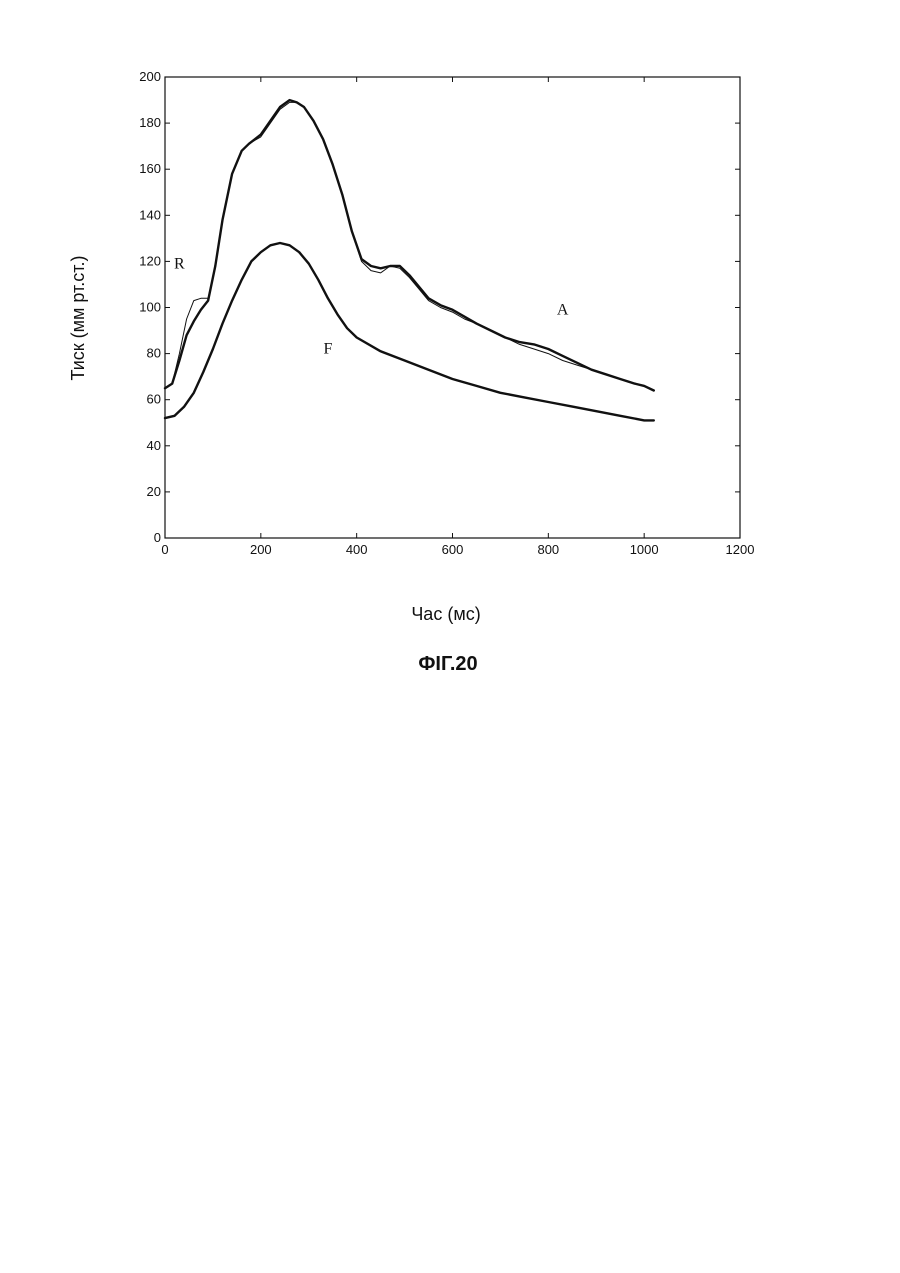 Image resolution: width=900 pixels, height=1273 pixels. I want to click on x-tick-label: 0, so click(164, 549).